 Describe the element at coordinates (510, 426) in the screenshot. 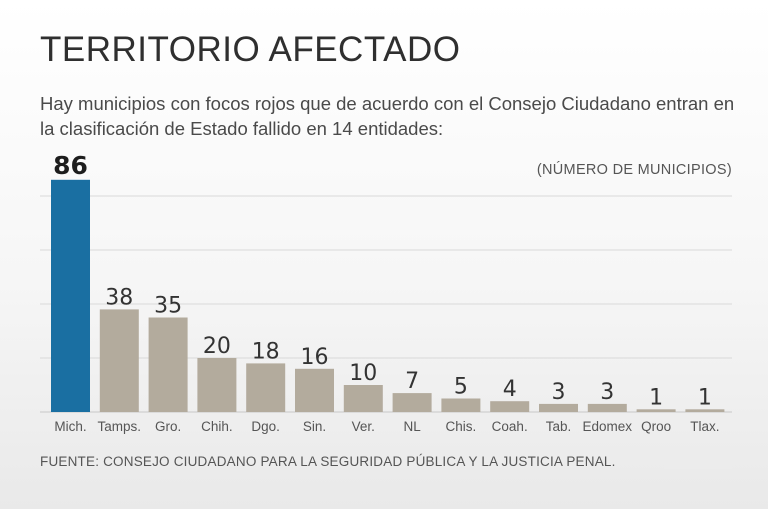

I see `category-label: Coah.` at that location.